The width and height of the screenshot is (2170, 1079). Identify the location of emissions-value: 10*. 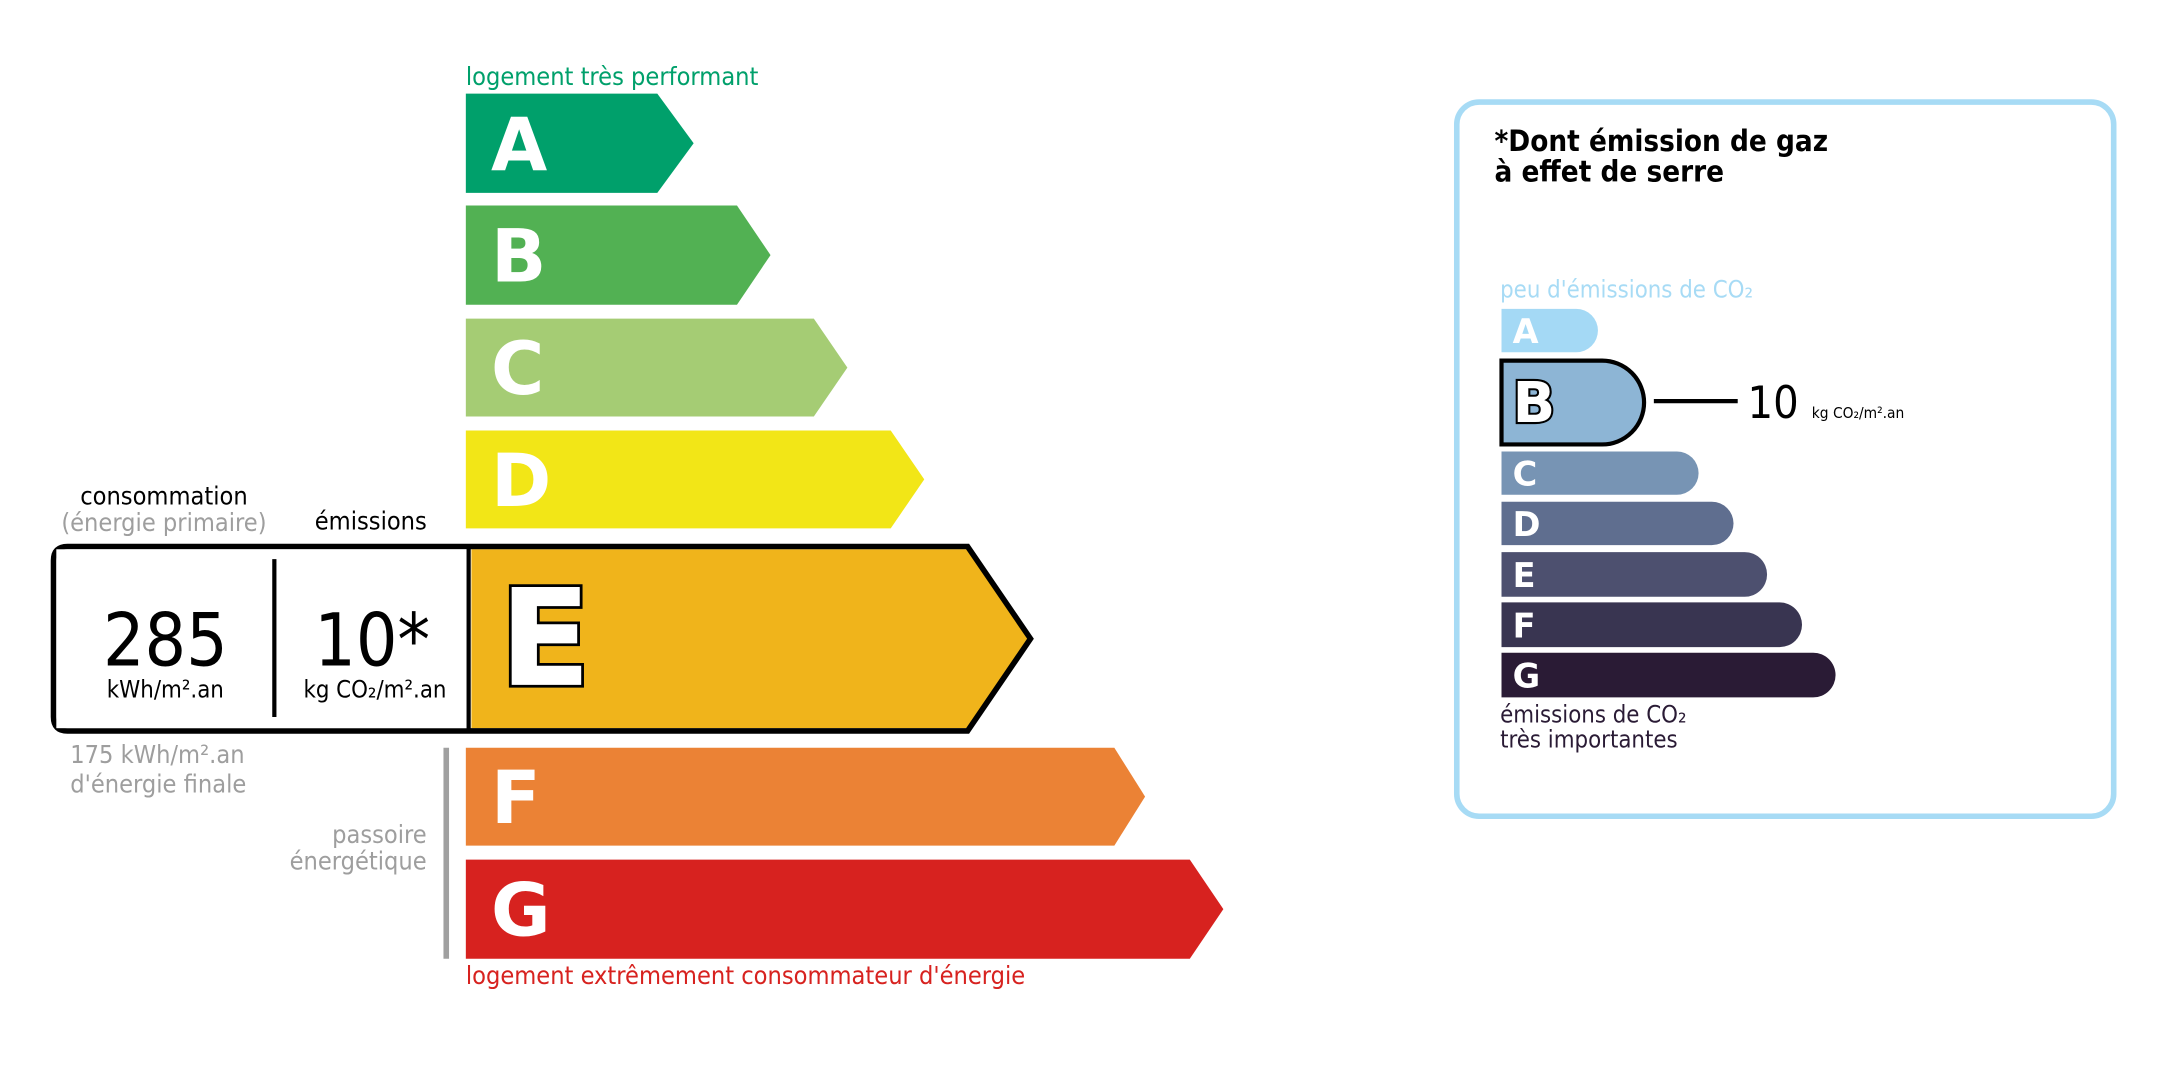
(372, 641).